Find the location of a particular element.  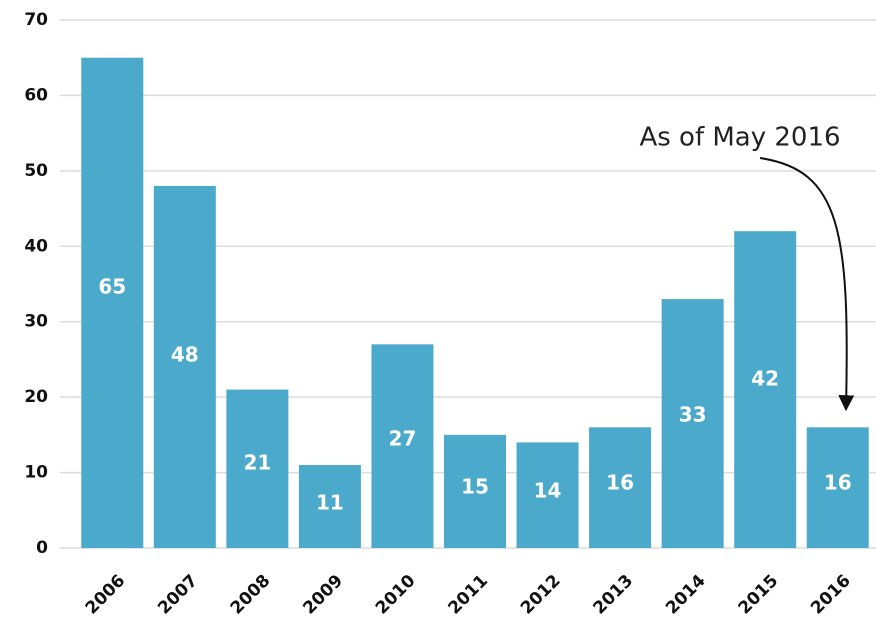

y-tick-label: 40 is located at coordinates (36, 246).